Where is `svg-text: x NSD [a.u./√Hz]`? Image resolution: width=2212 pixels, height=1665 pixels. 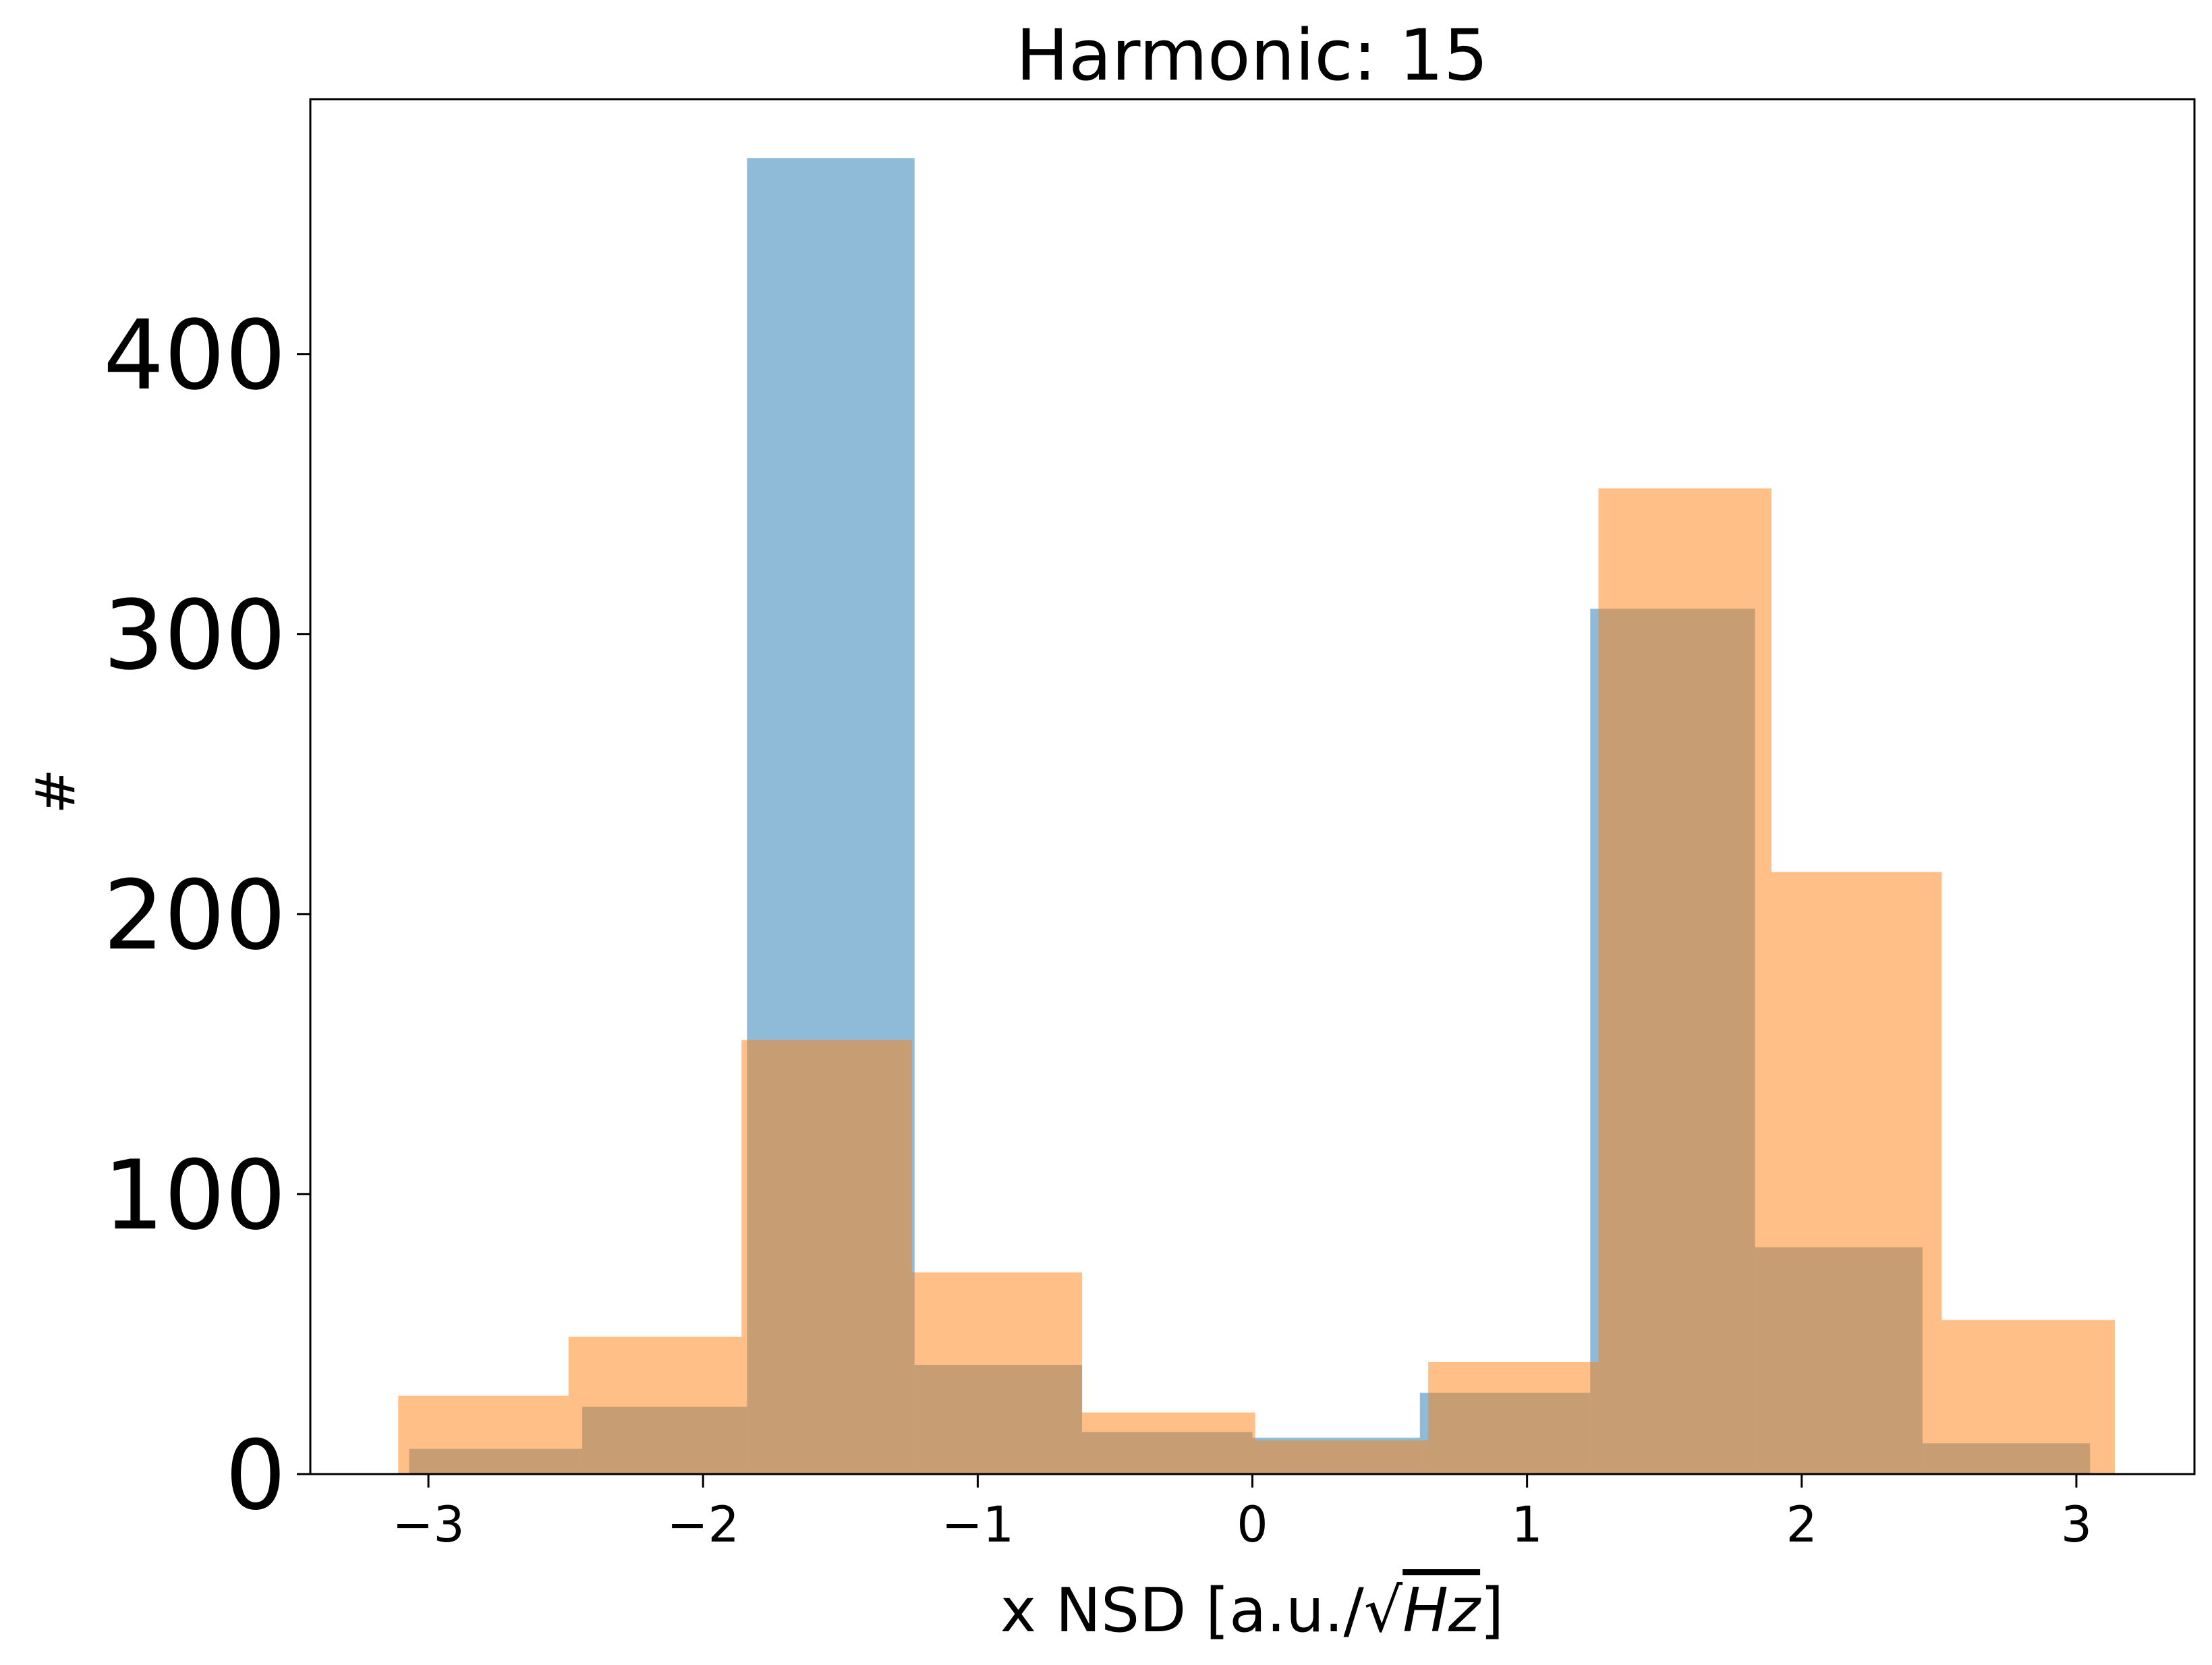
svg-text: x NSD [a.u./√Hz] is located at coordinates (1252, 1610).